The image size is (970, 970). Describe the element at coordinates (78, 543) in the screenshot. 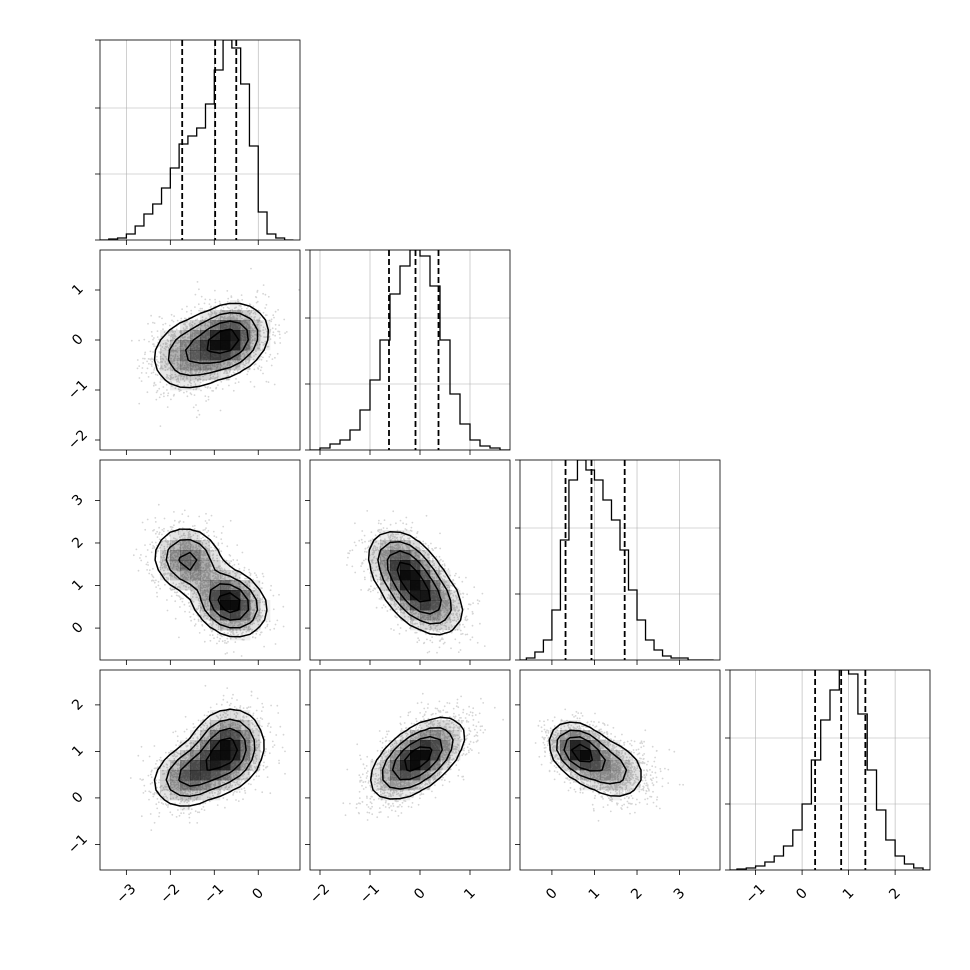

I see `tick-label: 2` at that location.